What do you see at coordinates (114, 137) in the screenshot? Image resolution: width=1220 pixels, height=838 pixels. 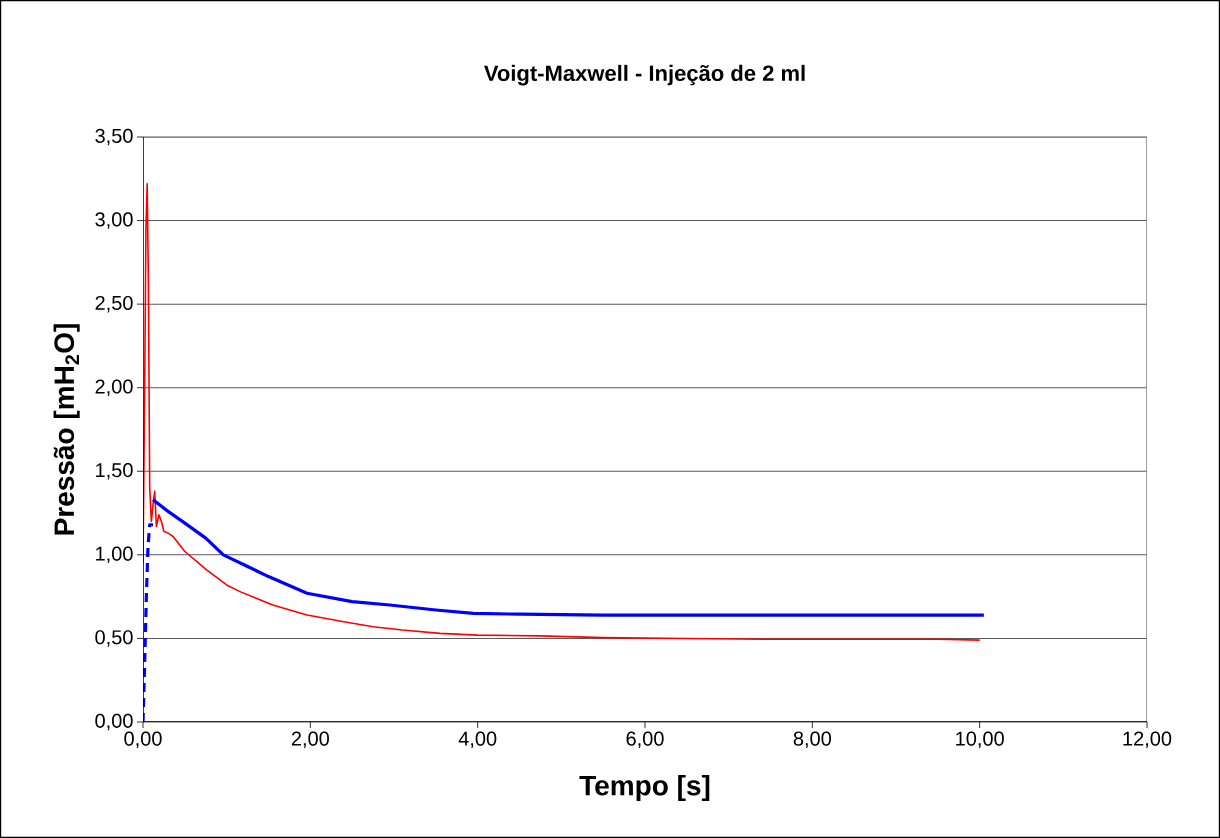 I see `y-tick-label: 3,50` at bounding box center [114, 137].